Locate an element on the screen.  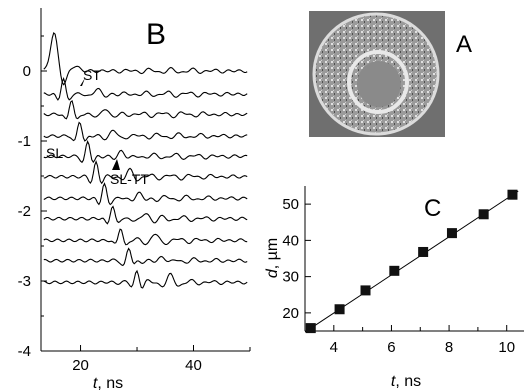
annotation-sl-tt: SL-TT is located at coordinates (129, 179).